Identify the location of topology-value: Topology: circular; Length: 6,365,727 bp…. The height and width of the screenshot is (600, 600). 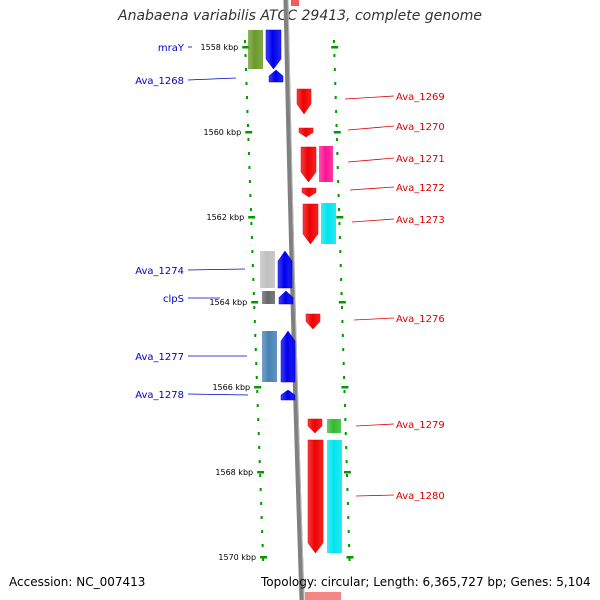
(426, 582).